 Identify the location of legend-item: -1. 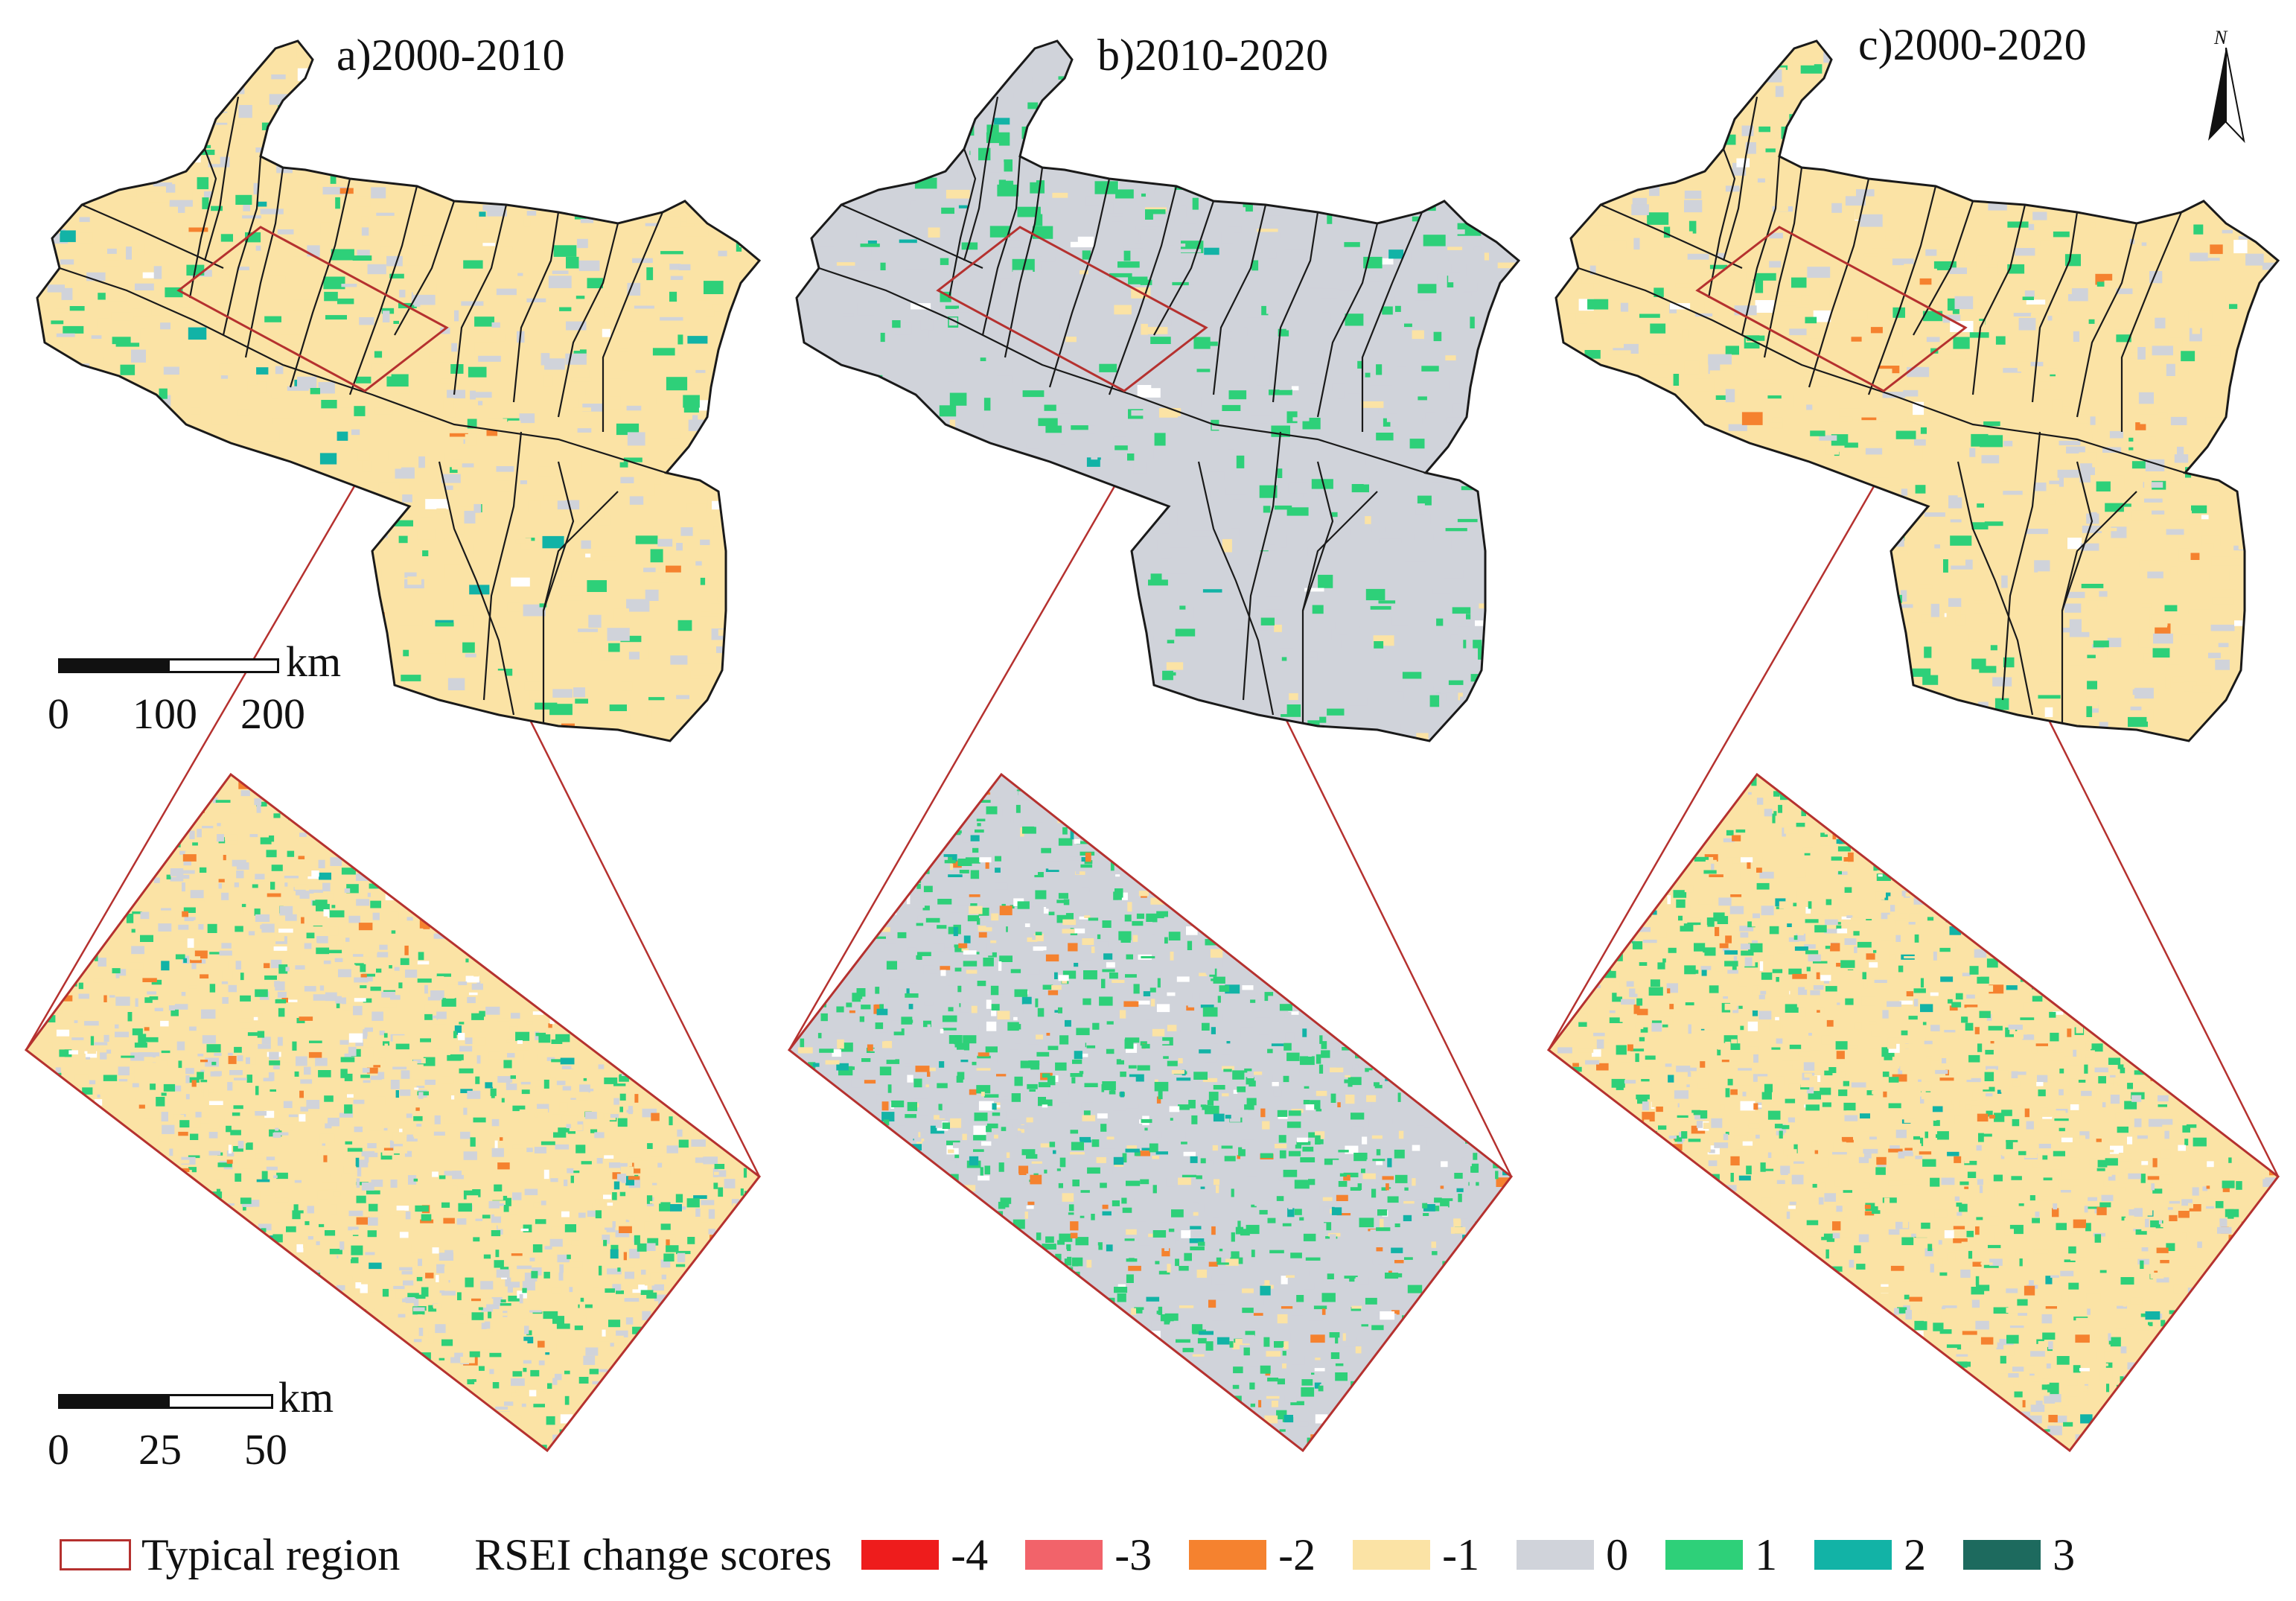
(1416, 1555).